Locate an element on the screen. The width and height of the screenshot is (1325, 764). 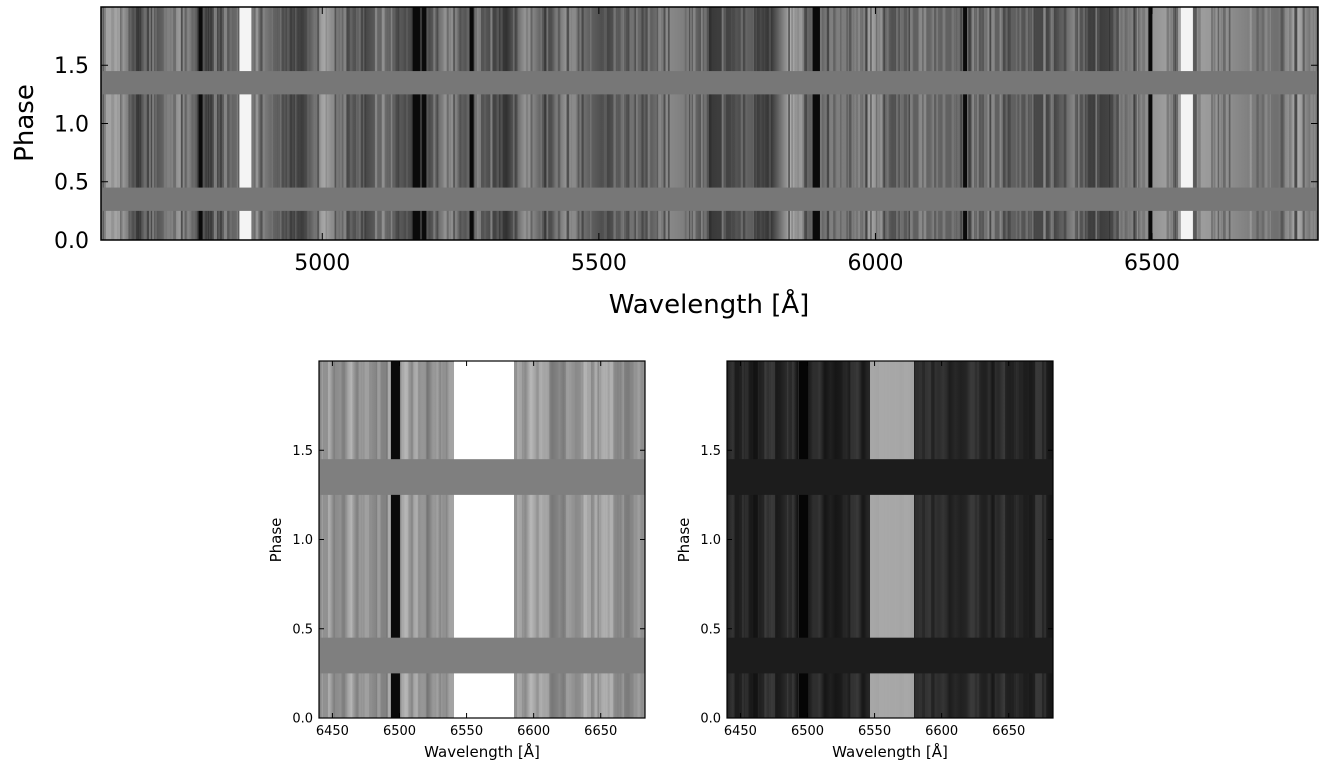
axis-ticks: 6450 6500 6550 6600 6650 0.0 0.5 1.0 1.5 is located at coordinates (468, 550).